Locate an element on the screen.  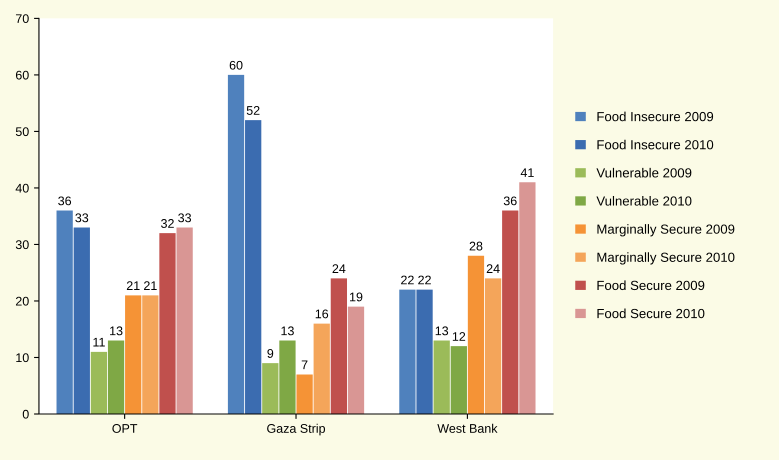
legend-label: Food Insecure 2010 is located at coordinates (655, 145).